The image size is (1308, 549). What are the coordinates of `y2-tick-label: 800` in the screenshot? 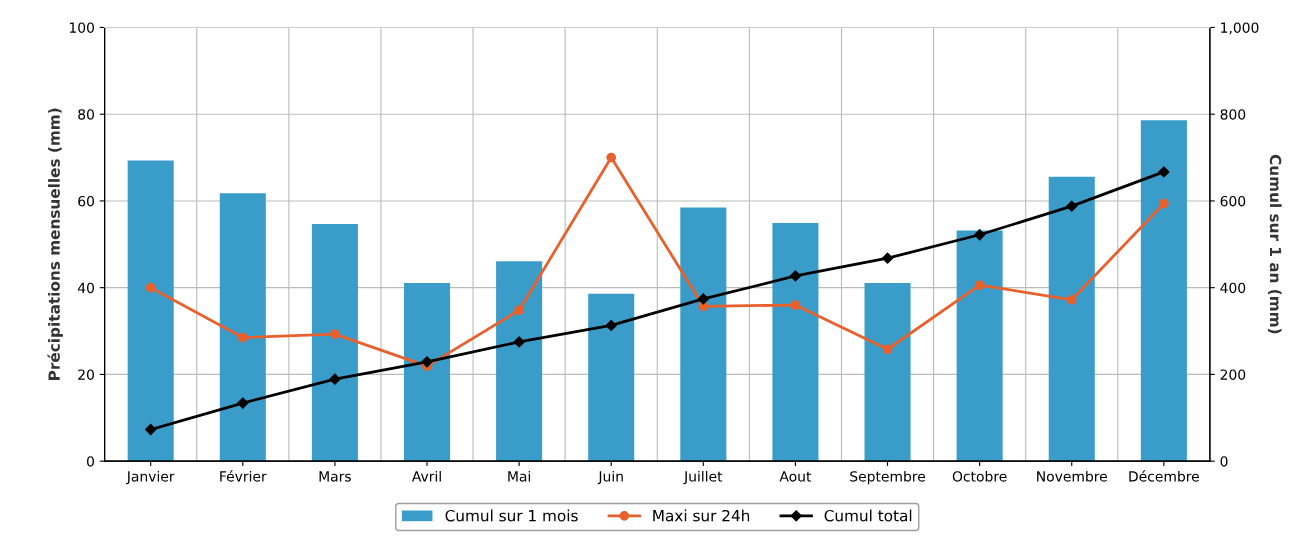 It's located at (1233, 114).